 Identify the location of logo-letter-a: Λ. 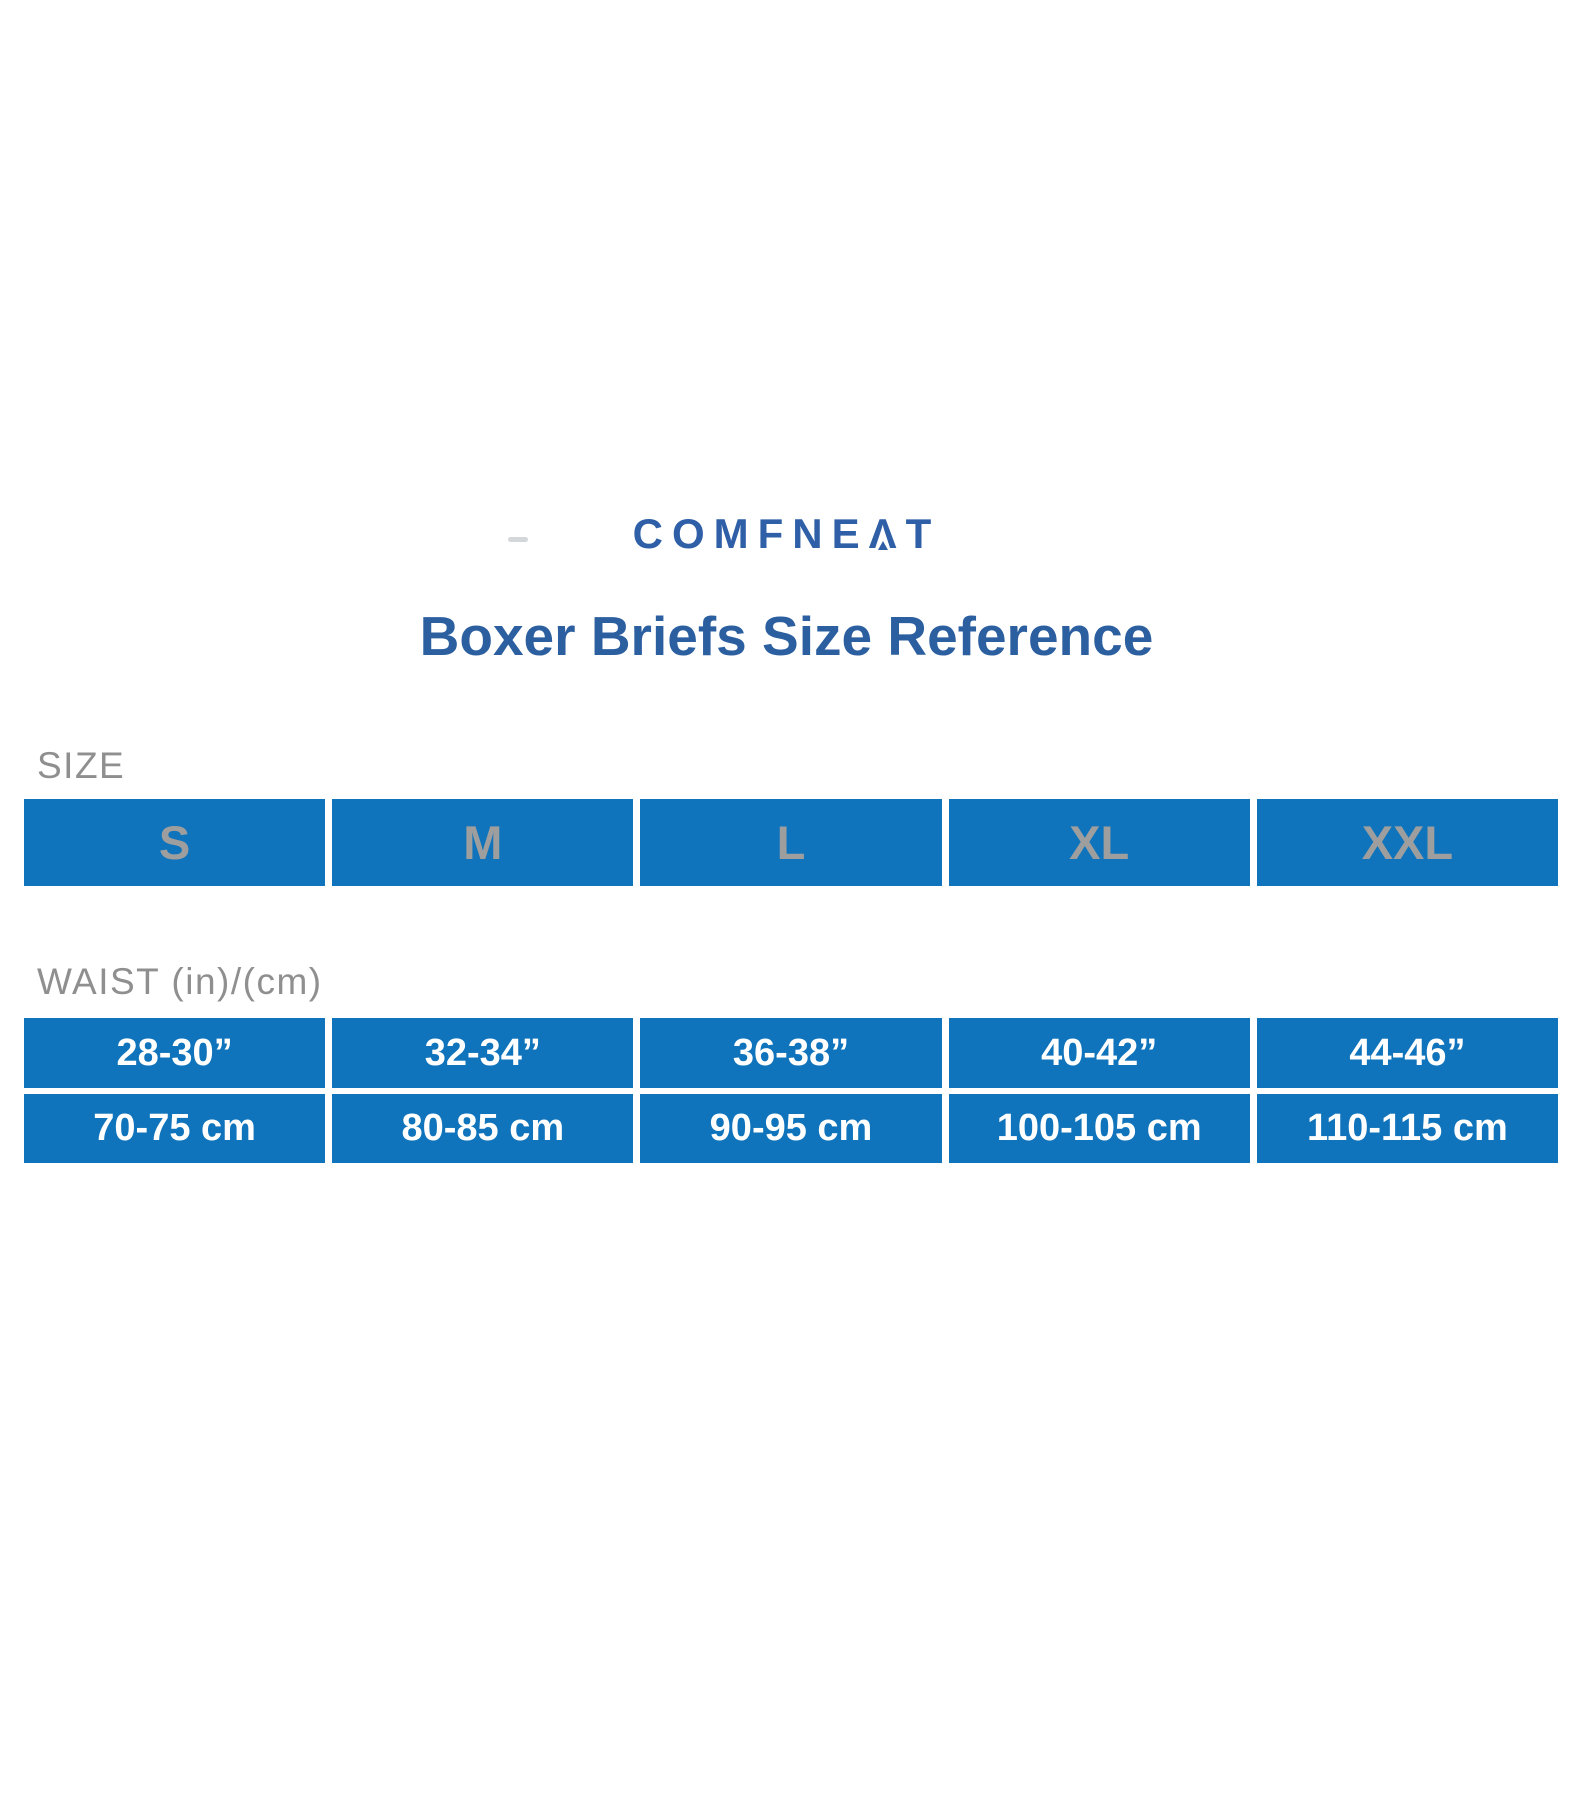
(887, 533).